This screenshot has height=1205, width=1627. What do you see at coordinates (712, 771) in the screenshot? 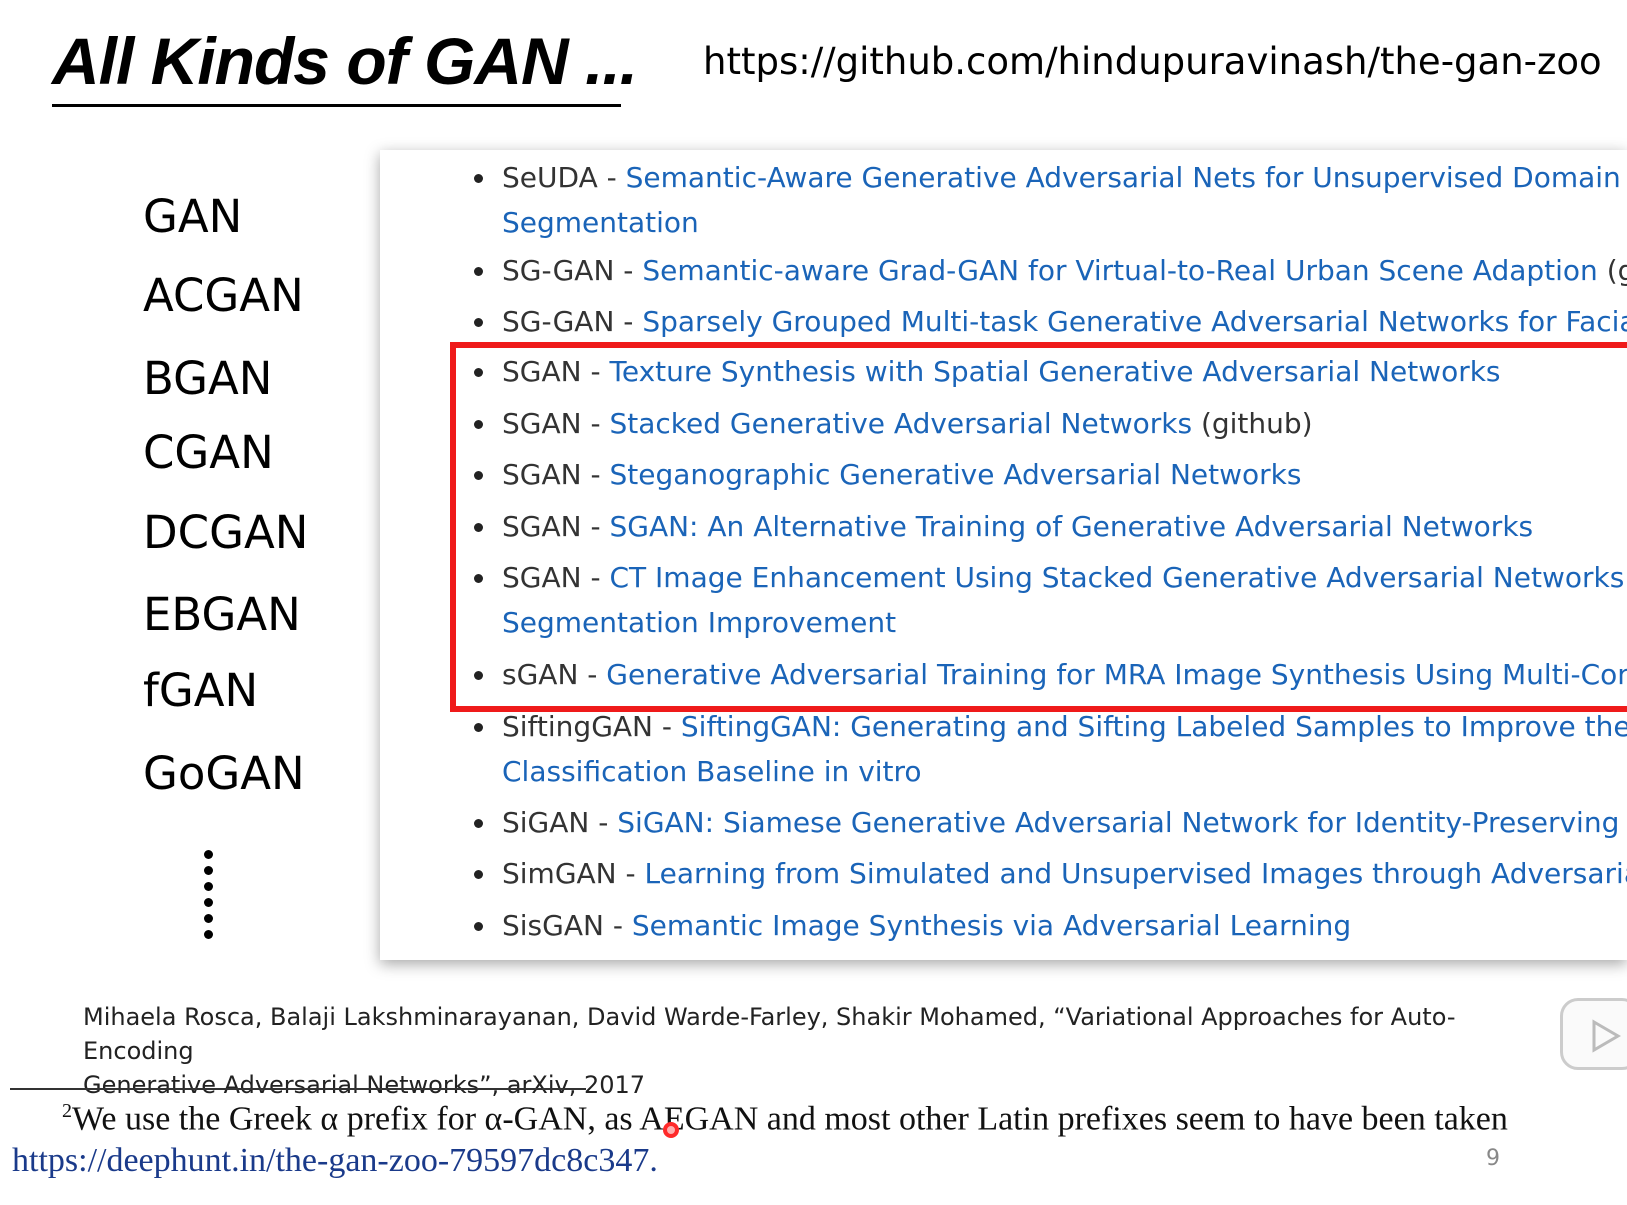
I see `paper-link-continued: Classification Baseline in vitro` at bounding box center [712, 771].